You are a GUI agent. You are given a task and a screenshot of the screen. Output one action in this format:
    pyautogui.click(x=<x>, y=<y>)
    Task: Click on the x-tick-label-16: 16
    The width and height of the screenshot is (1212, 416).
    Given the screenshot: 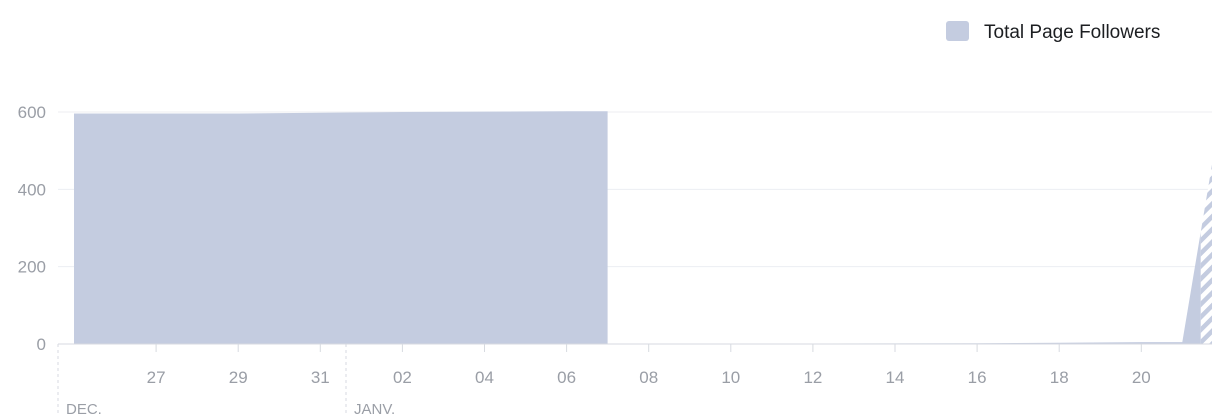 What is the action you would take?
    pyautogui.click(x=977, y=377)
    